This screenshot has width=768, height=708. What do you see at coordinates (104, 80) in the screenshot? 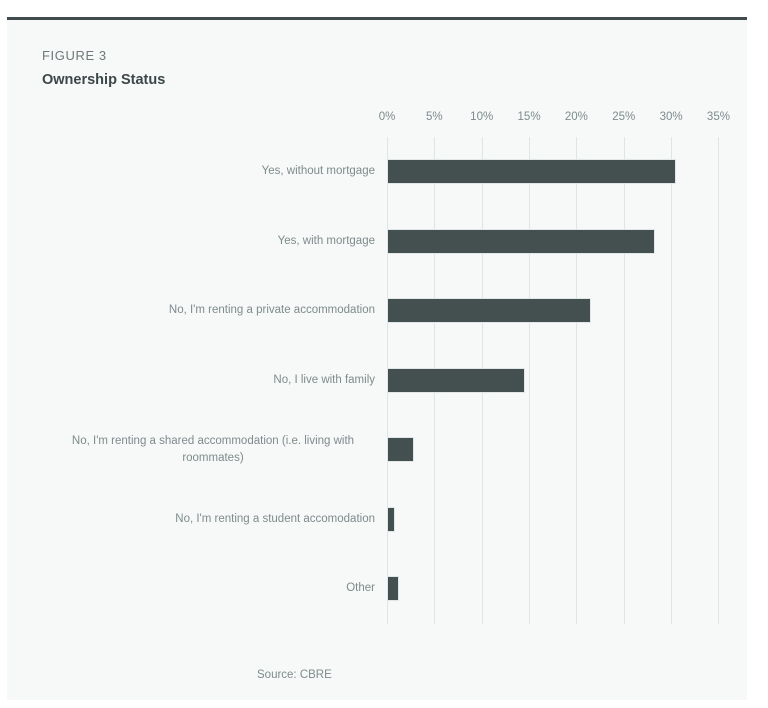
I see `figure-title: Ownership Status` at bounding box center [104, 80].